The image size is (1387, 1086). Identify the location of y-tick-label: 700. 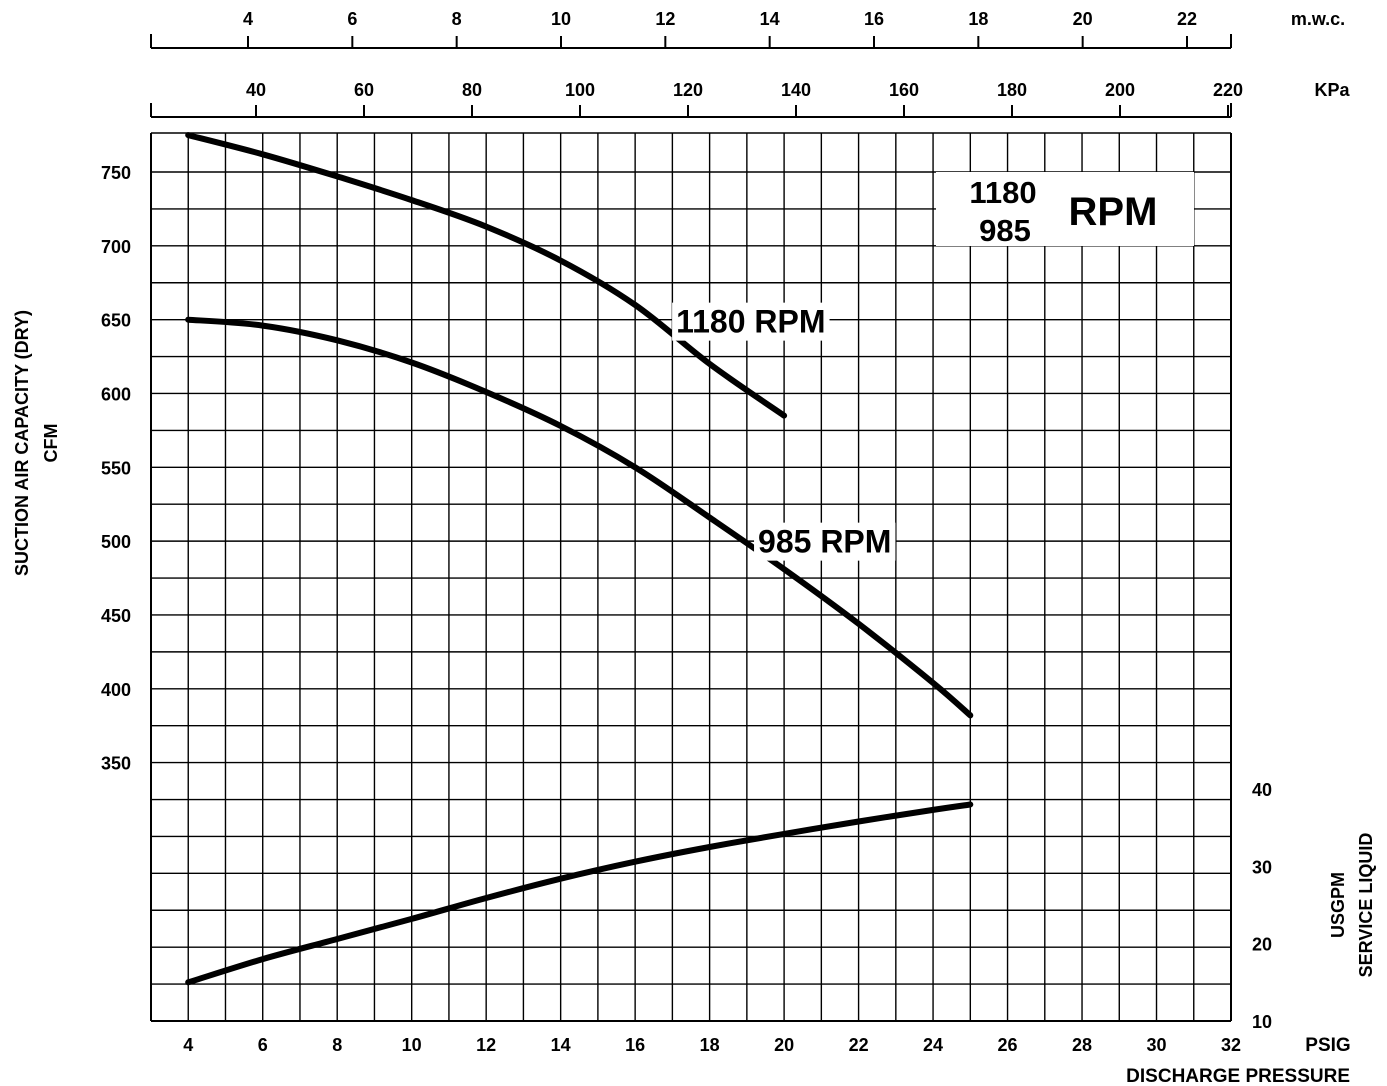
(116, 247).